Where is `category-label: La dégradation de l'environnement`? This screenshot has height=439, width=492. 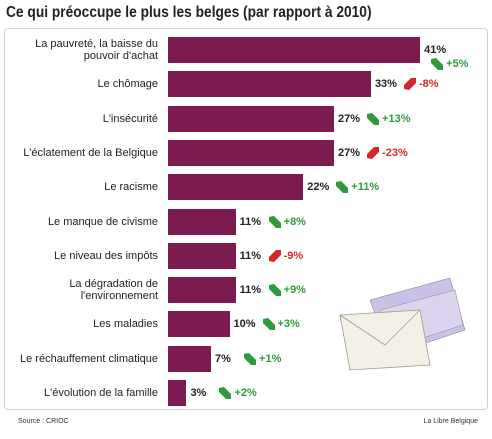 category-label: La dégradation de l'environnement is located at coordinates (113, 290).